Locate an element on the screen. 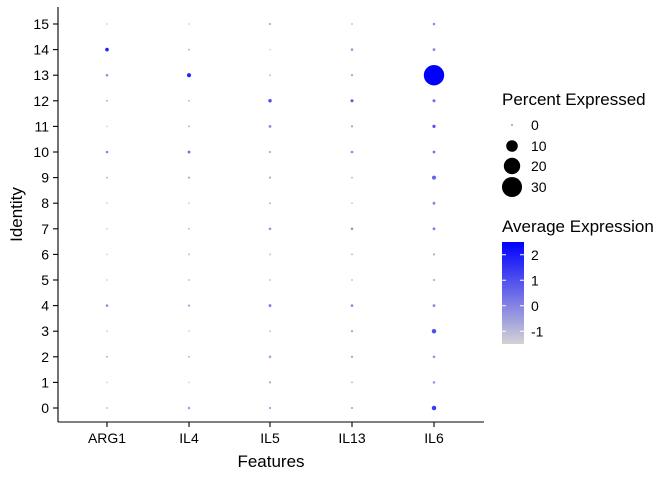  size-legend: Percent Expressed 0 10 20 30 is located at coordinates (573, 144).